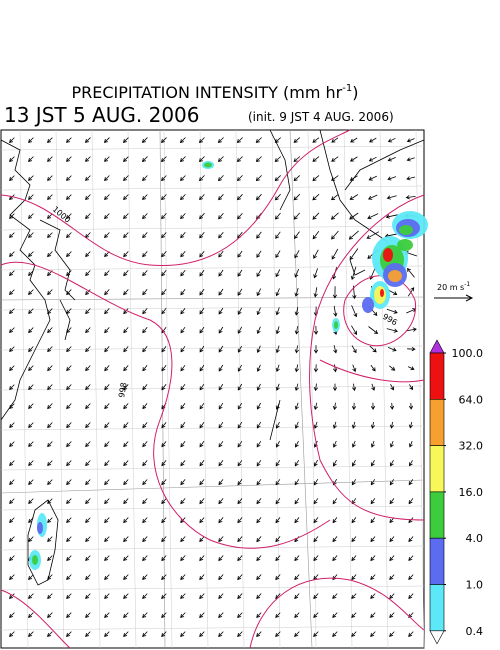  Describe the element at coordinates (475, 585) in the screenshot. I see `colorbar-label: 1.0` at that location.